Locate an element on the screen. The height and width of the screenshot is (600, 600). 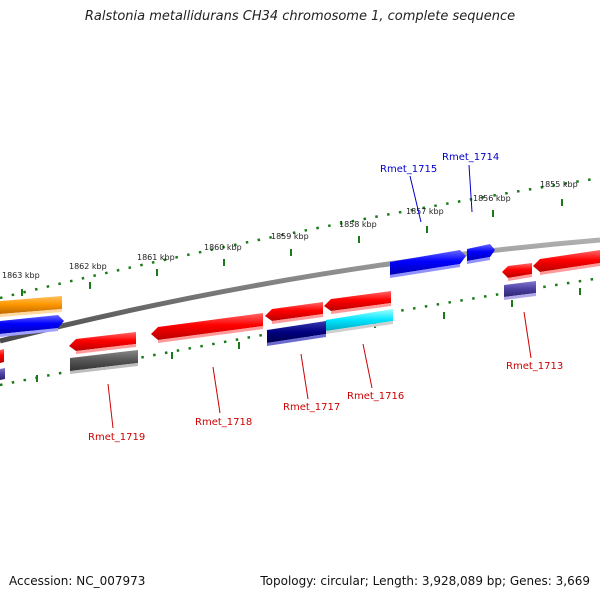
tick-label: 1861 kbp is located at coordinates (156, 257).